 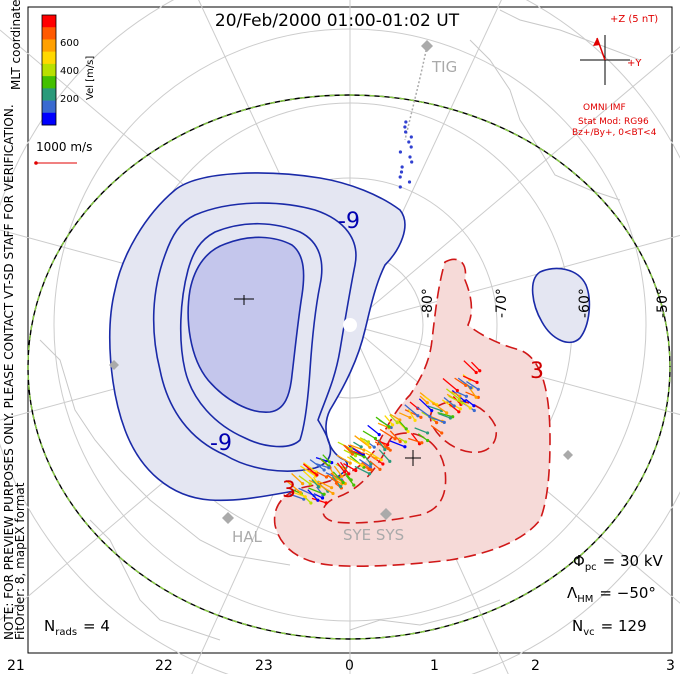 I want to click on station-label-sye: SYE SYS, so click(x=373, y=535).